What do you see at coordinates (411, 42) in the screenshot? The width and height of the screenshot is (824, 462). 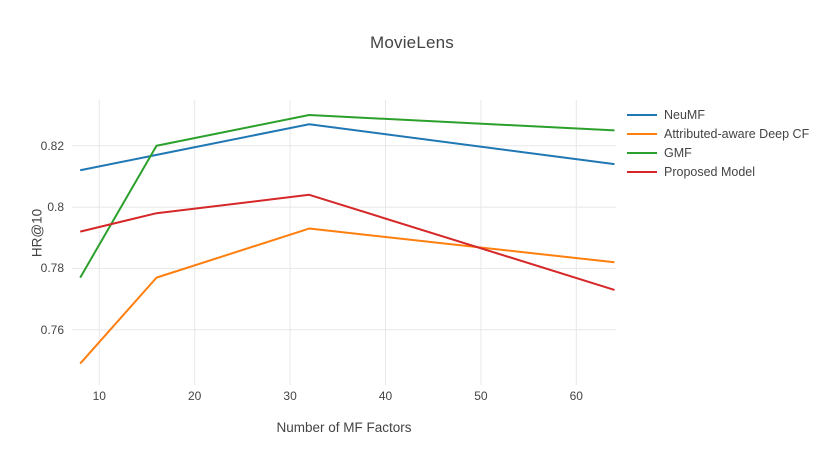 I see `chart-title: MovieLens` at bounding box center [411, 42].